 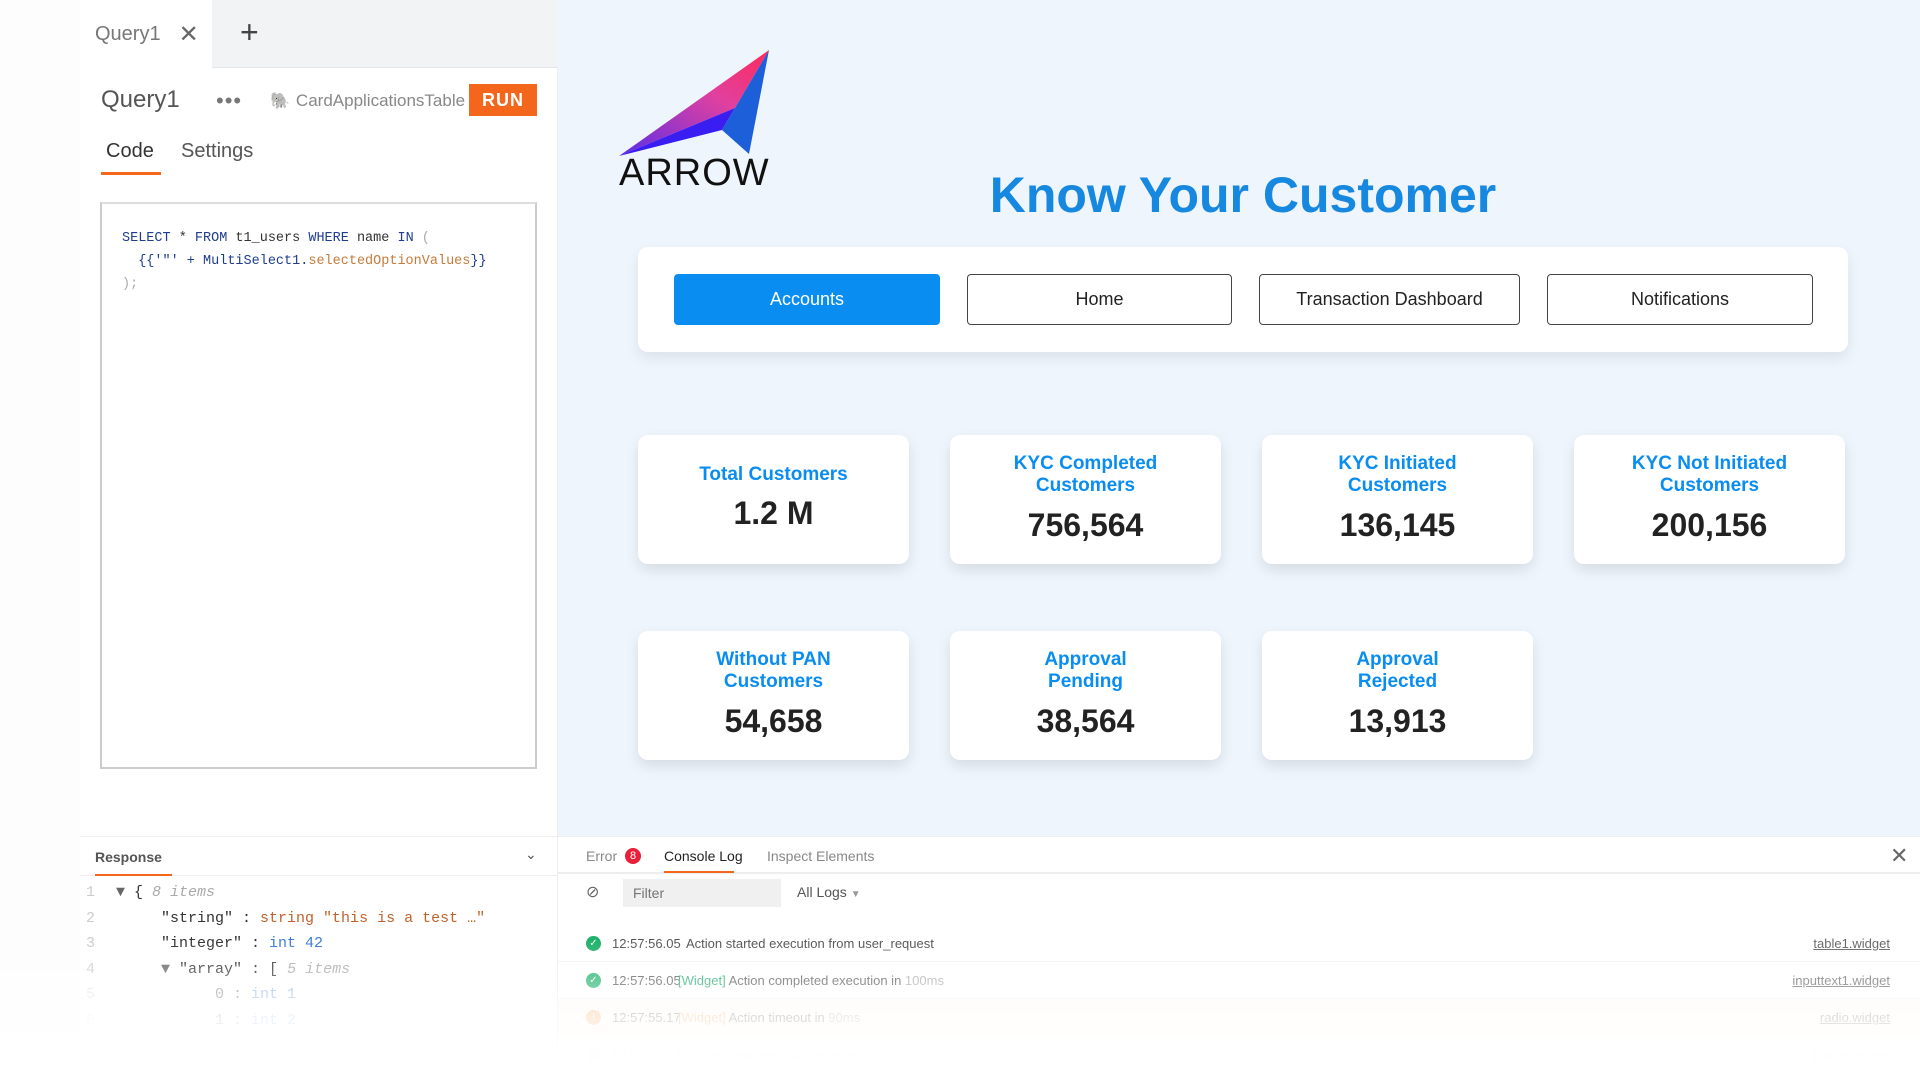 I want to click on log-source-link: radio.widget, so click(x=1854, y=1017).